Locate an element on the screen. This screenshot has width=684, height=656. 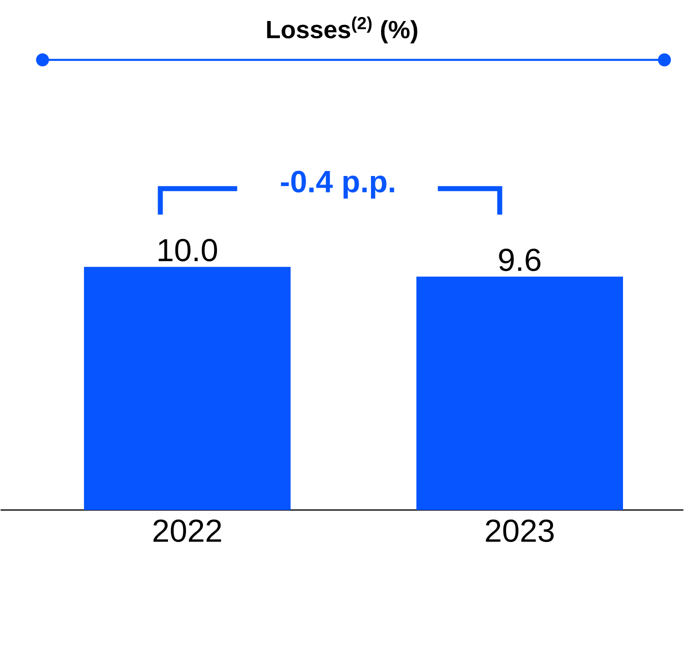
x-tick-label: 2023 is located at coordinates (520, 531).